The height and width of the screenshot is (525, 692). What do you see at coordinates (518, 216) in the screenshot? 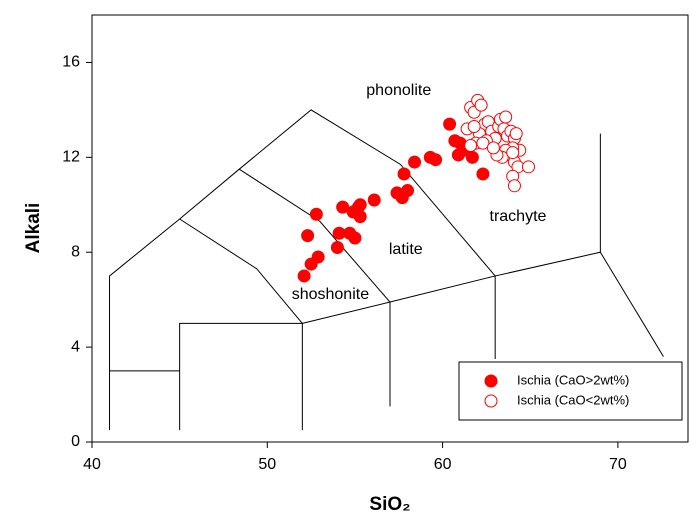
I see `field-label: trachyte` at bounding box center [518, 216].